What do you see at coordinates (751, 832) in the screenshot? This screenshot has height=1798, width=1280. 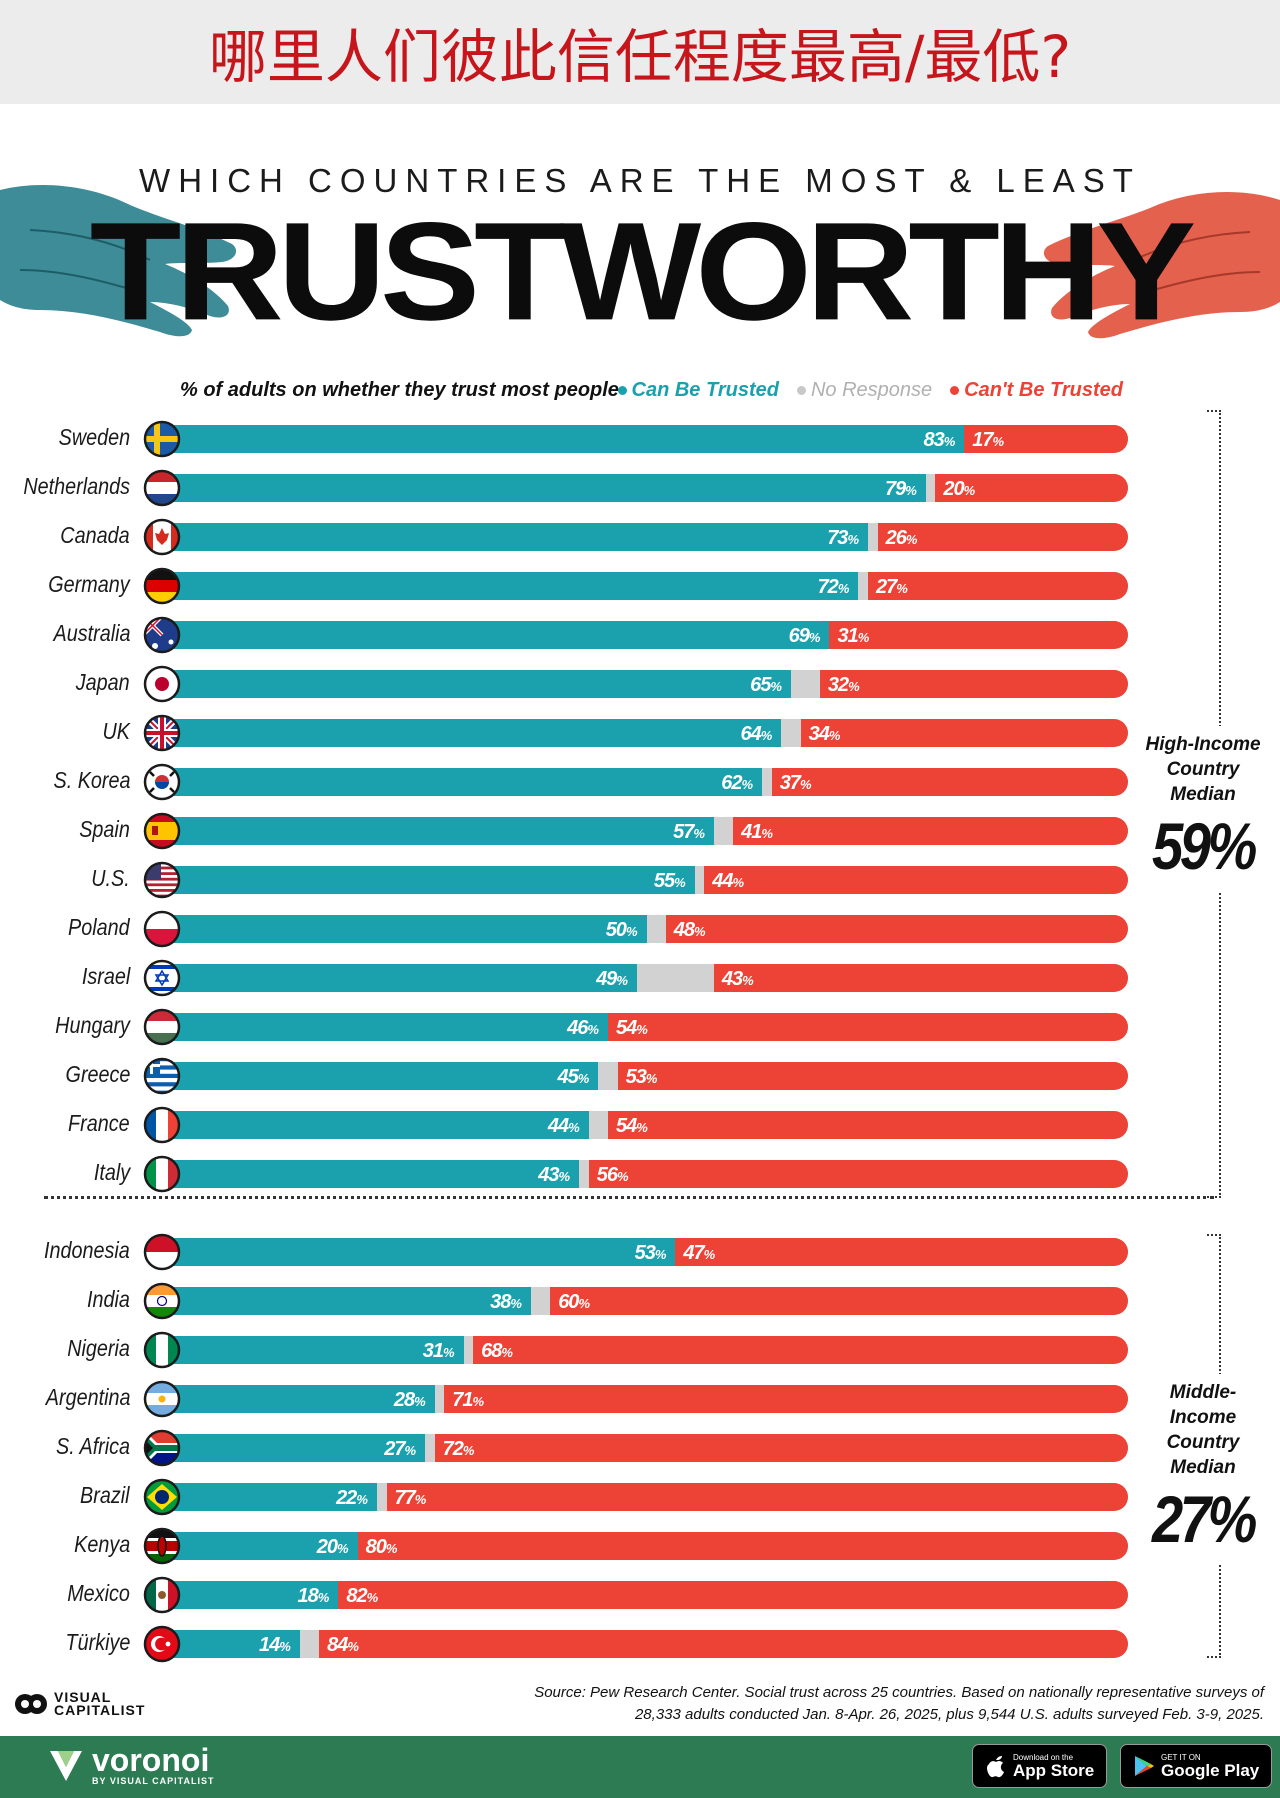 I see `not-trusted-value: 41` at bounding box center [751, 832].